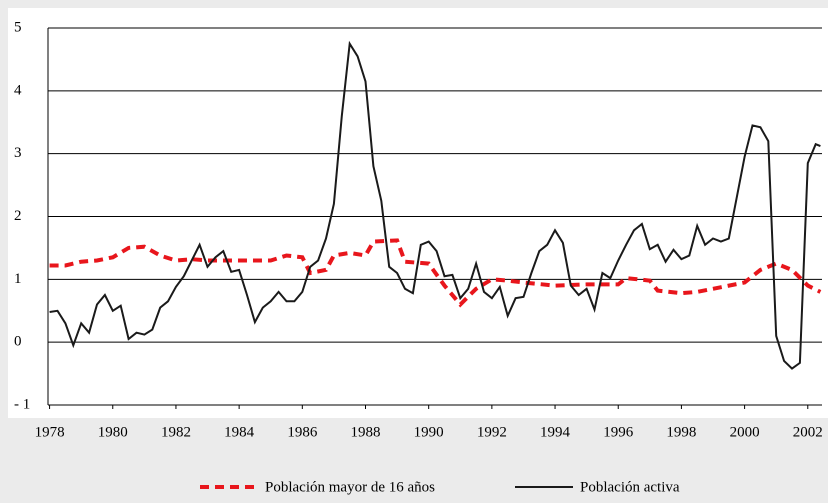 The image size is (828, 503). Describe the element at coordinates (50, 432) in the screenshot. I see `x-tick-label: 1978` at that location.